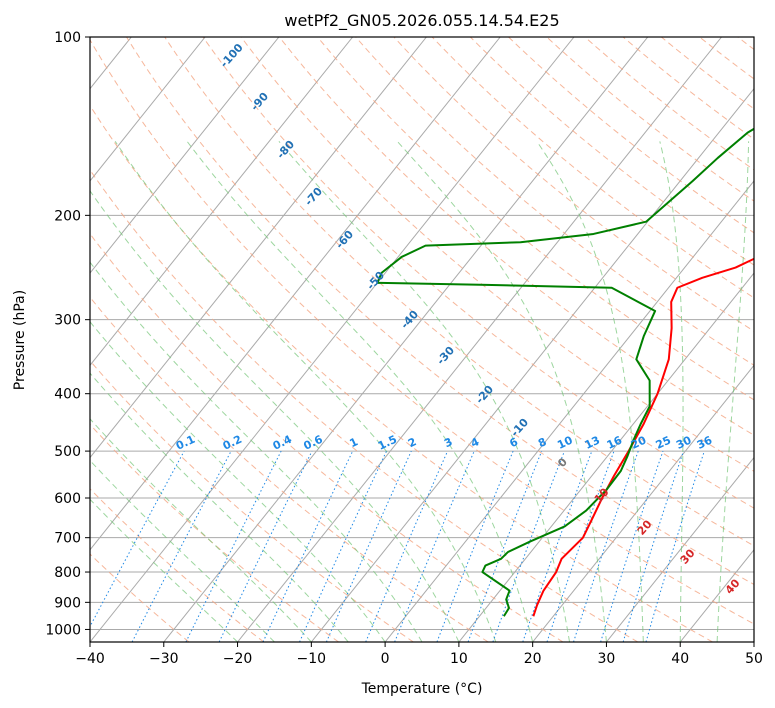 The image size is (775, 708). Describe the element at coordinates (421, 21) in the screenshot. I see `chart-title: wetPf2_GN05.2026.055.14.54.E25` at that location.